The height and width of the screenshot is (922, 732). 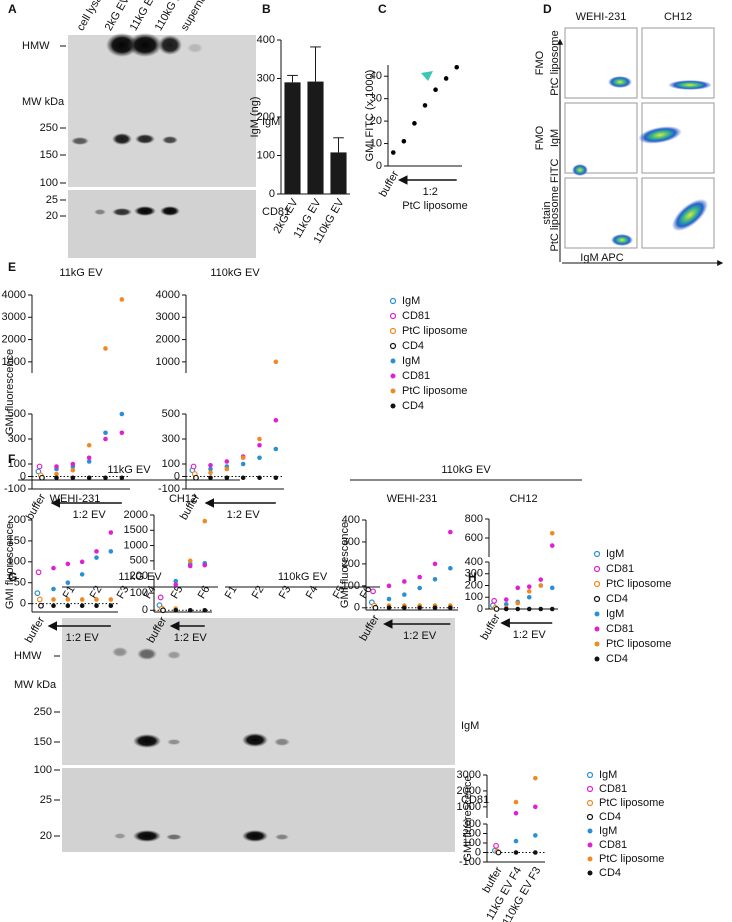 What do you see at coordinates (14, 339) in the screenshot?
I see `y-tick-label: 2000` at bounding box center [14, 339].